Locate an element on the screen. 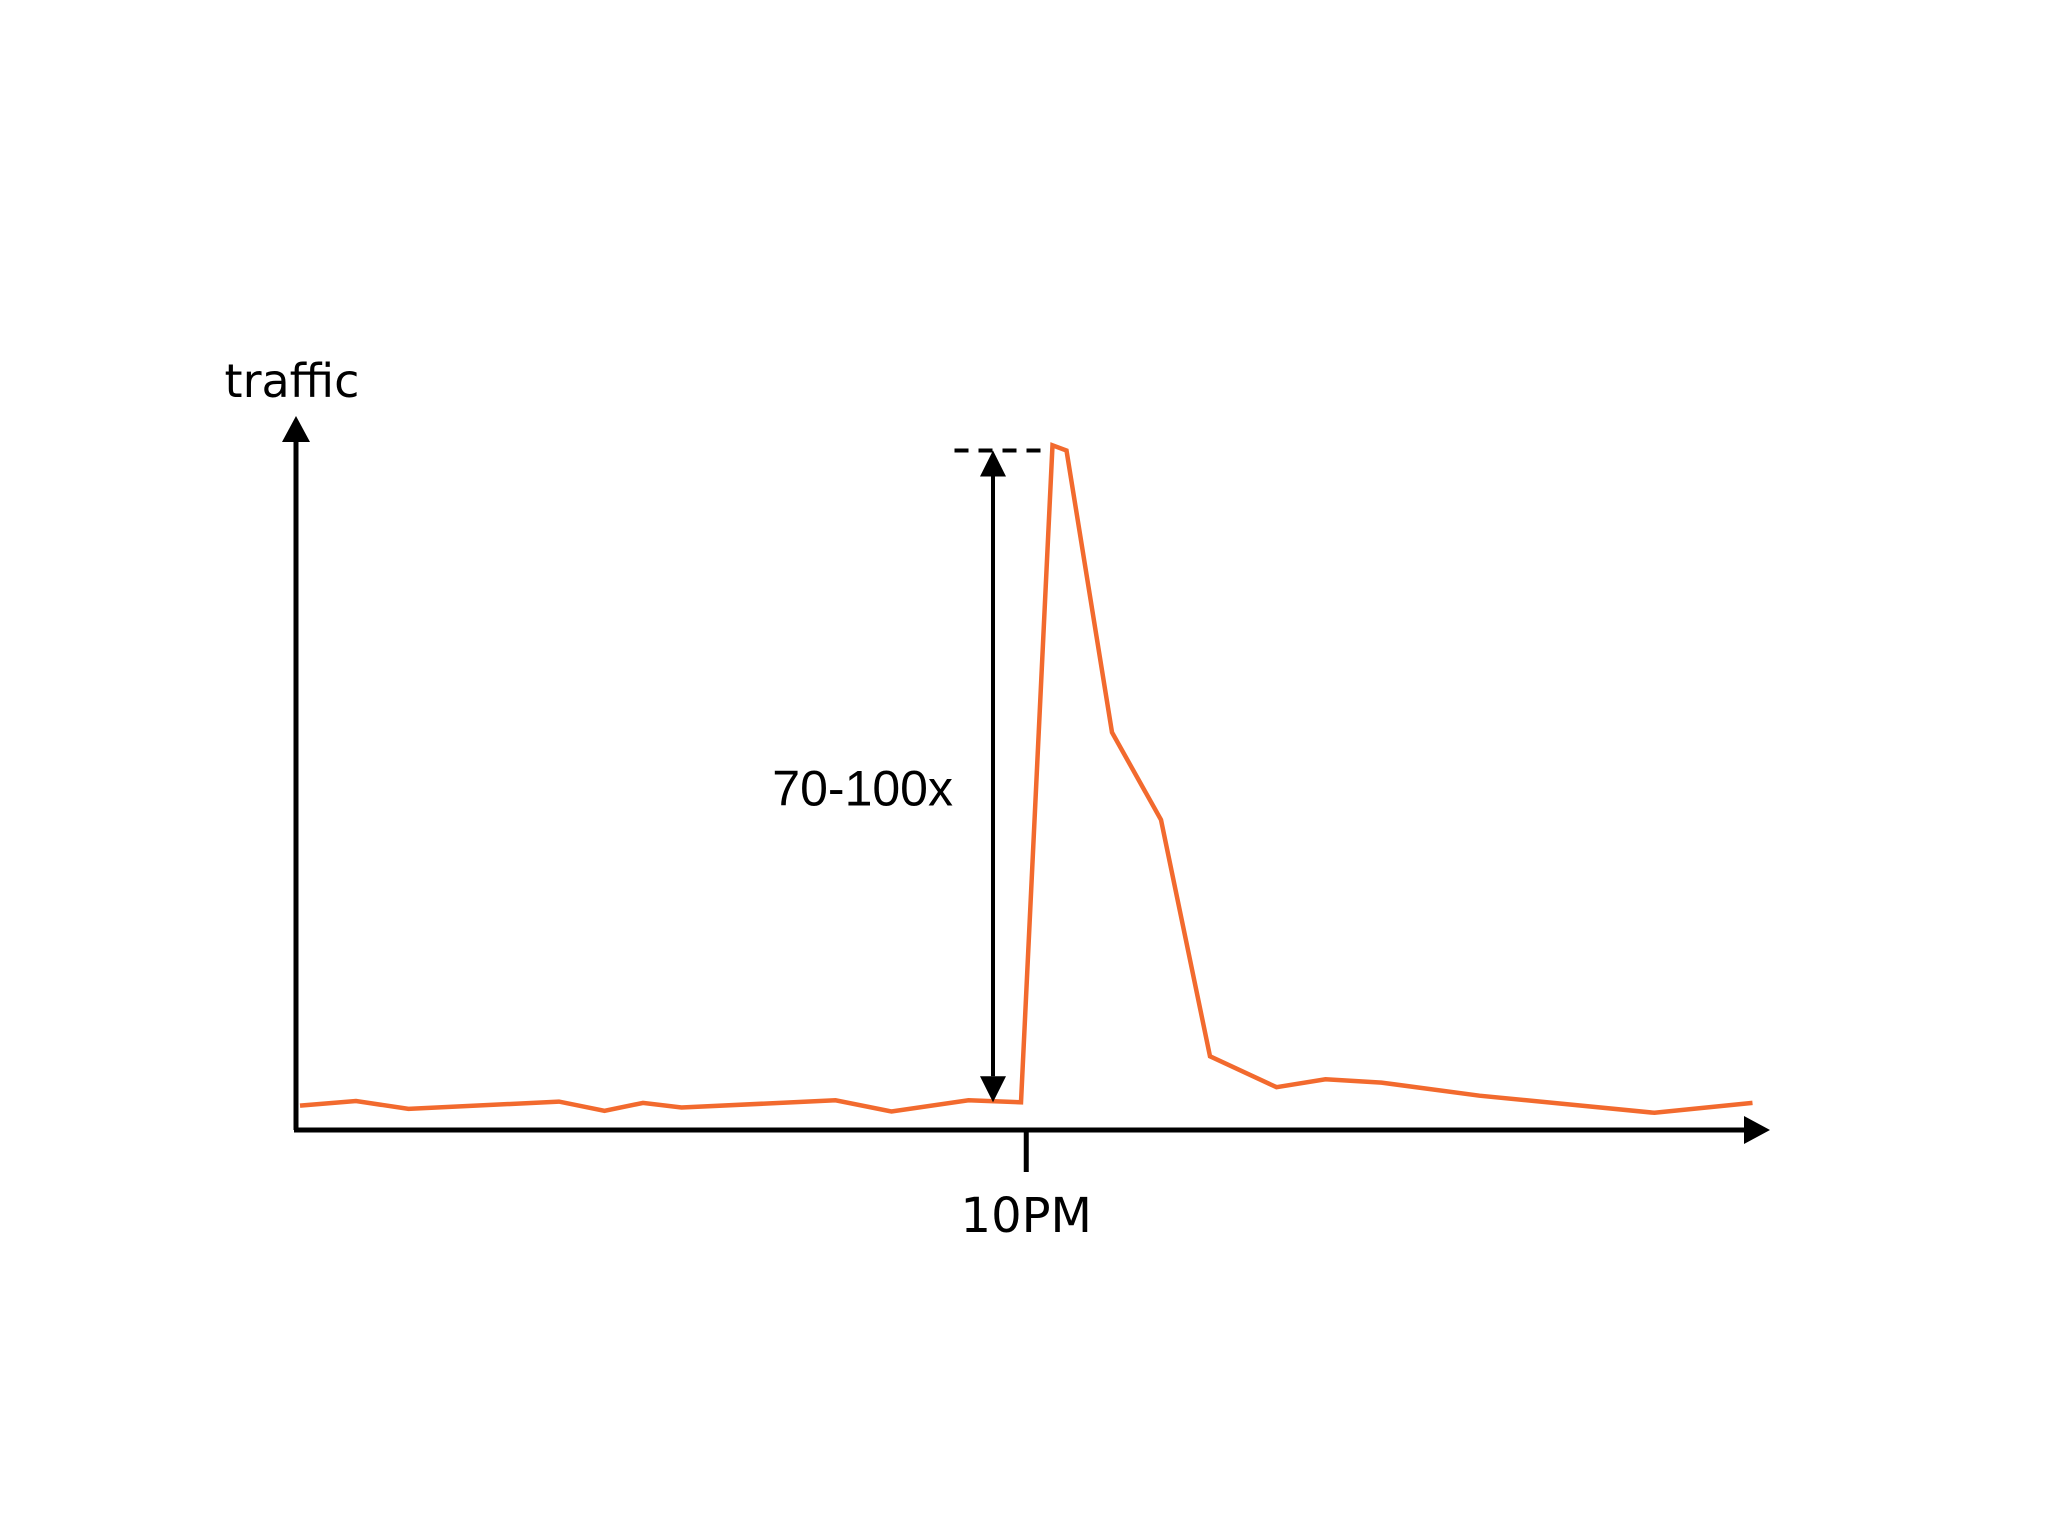 This screenshot has height=1536, width=2048. annotation-layer: 70-100x is located at coordinates (909, 775).